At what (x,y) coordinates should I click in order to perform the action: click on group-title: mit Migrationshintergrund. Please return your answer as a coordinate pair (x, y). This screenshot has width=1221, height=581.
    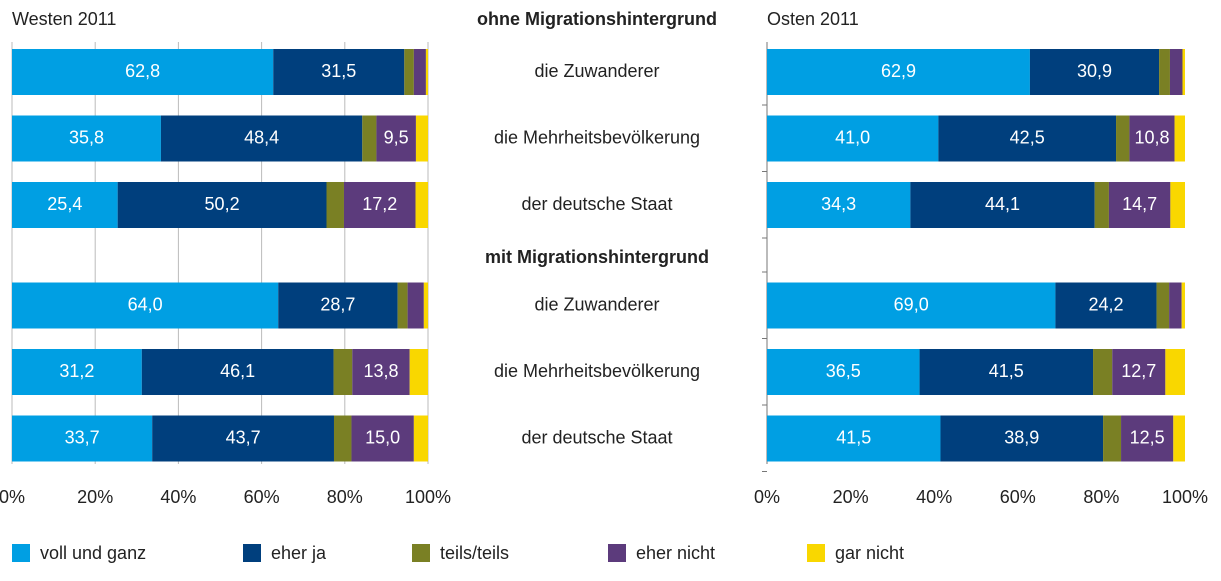
    Looking at the image, I should click on (597, 257).